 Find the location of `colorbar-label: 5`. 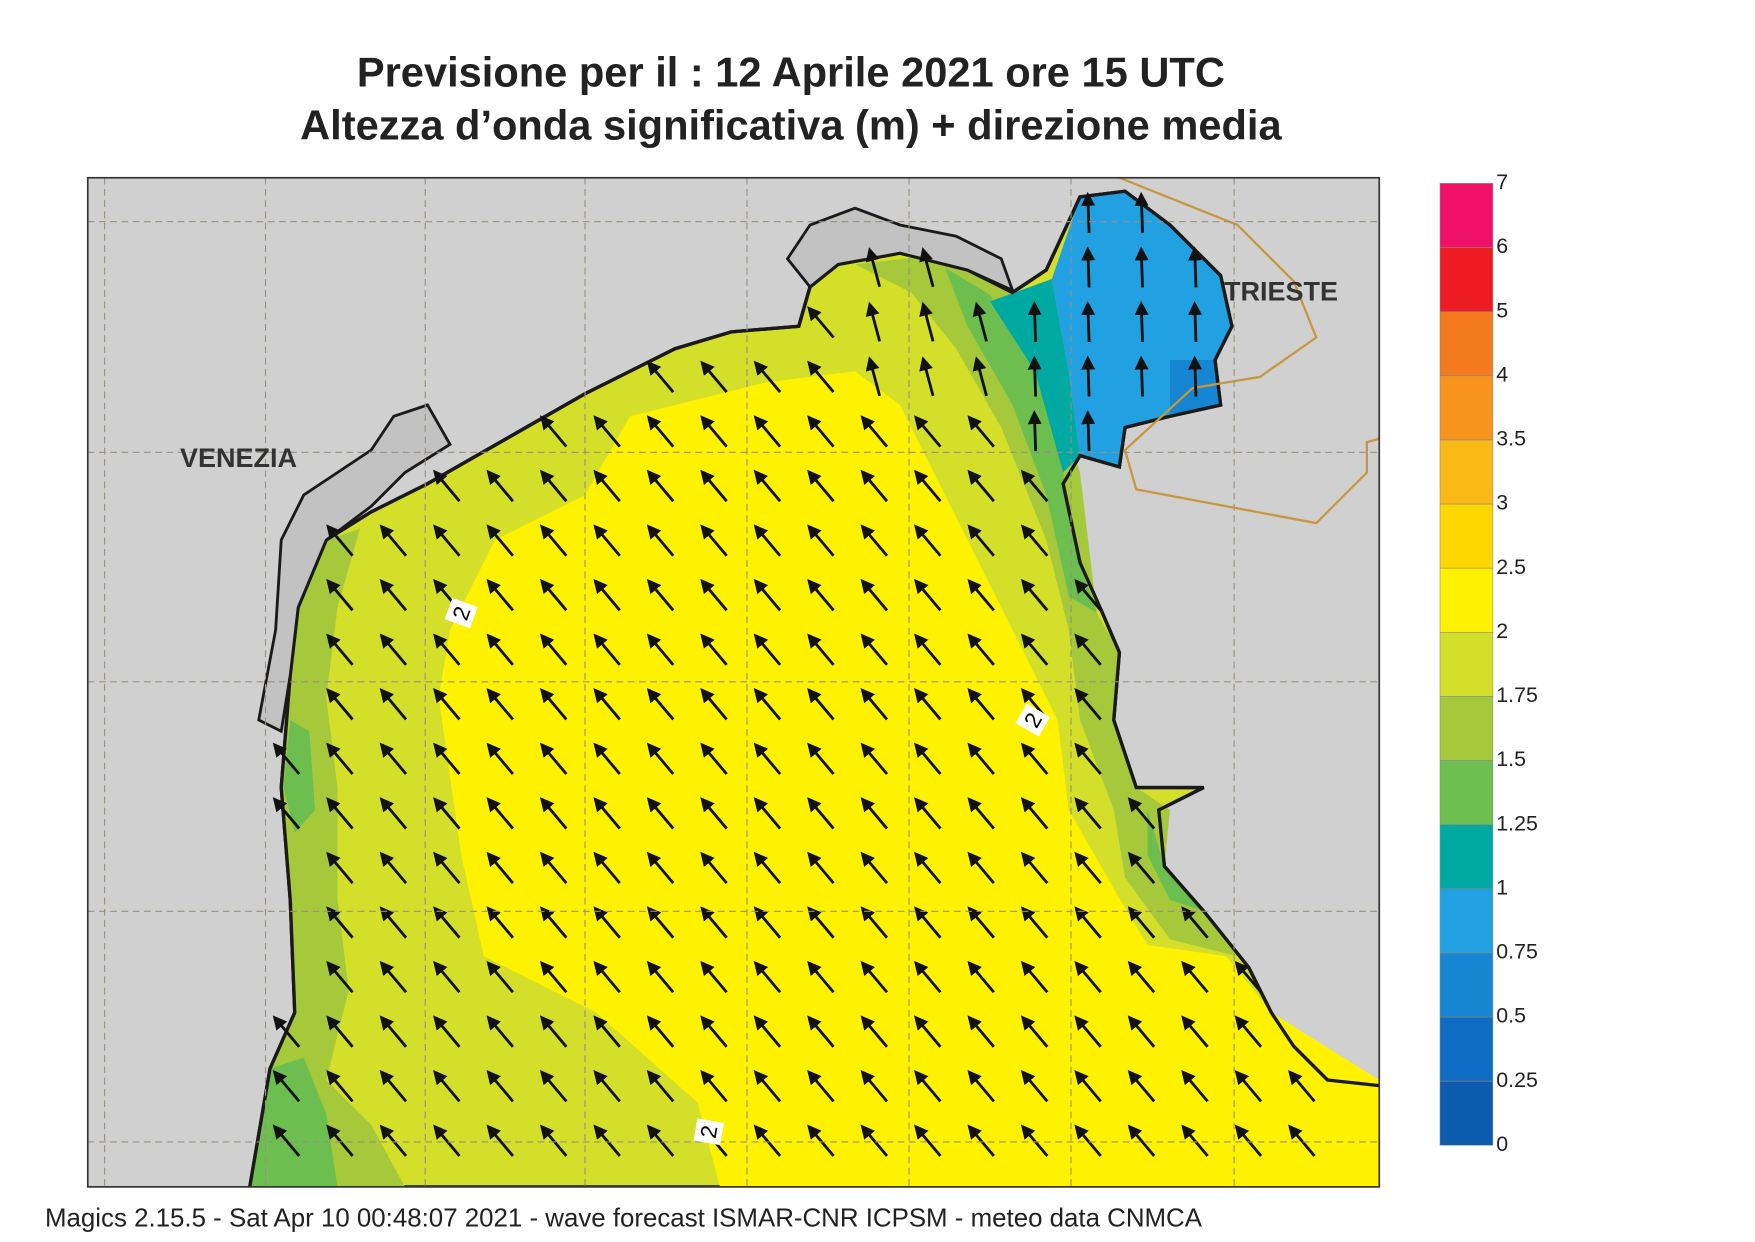

colorbar-label: 5 is located at coordinates (1502, 310).